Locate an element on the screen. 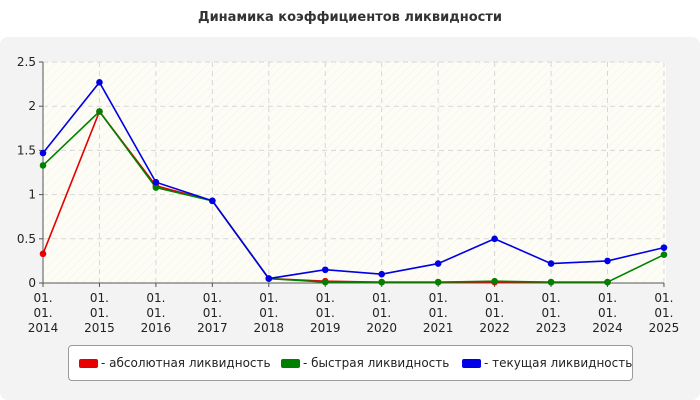  x-tick-label: 2018 is located at coordinates (269, 328).